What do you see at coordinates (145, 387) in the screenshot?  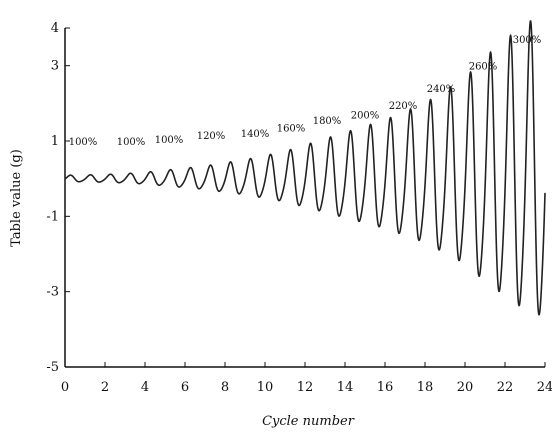 I see `x-tick-label: 4` at bounding box center [145, 387].